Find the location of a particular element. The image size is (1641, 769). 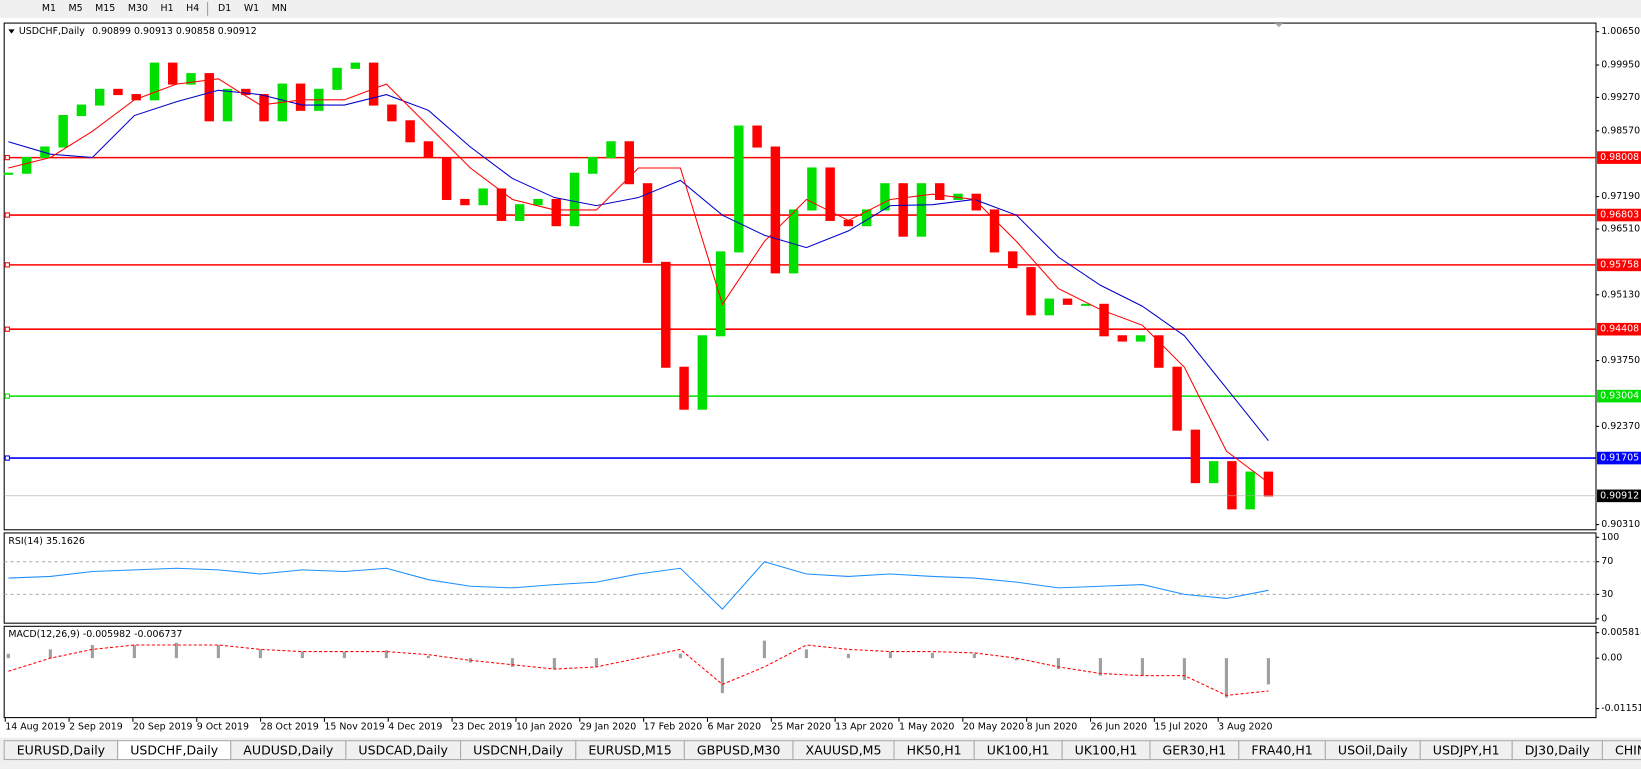

timeframe-button: M30 is located at coordinates (138, 8).